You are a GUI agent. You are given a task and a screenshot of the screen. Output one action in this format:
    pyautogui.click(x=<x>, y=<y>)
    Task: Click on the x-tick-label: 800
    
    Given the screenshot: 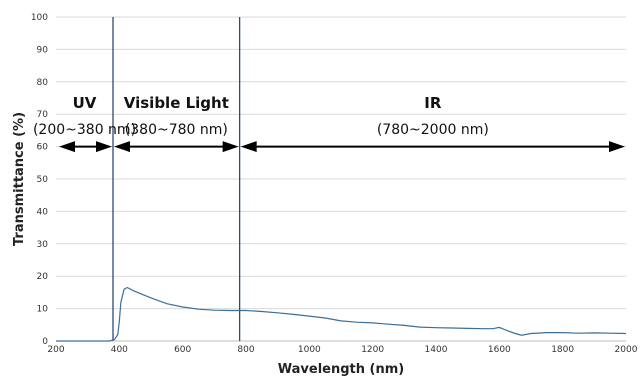 What is the action you would take?
    pyautogui.click(x=245, y=350)
    